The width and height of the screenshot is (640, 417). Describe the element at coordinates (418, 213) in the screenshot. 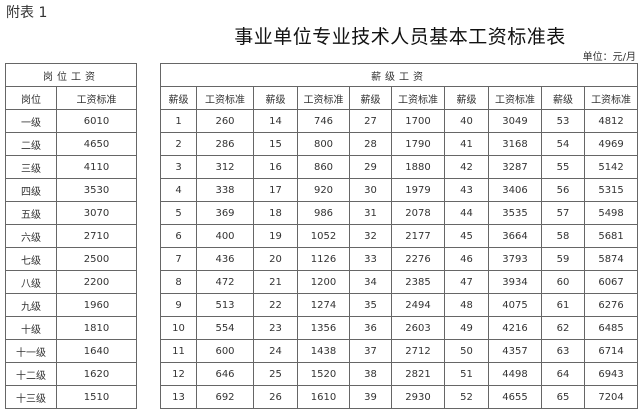

I see `salary-cell: 2078` at that location.